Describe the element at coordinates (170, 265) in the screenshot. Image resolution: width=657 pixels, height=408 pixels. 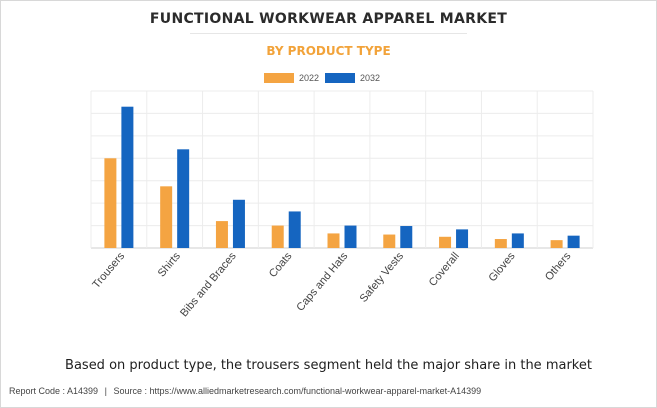
I see `x-tick-label-shirts: Shirts` at that location.